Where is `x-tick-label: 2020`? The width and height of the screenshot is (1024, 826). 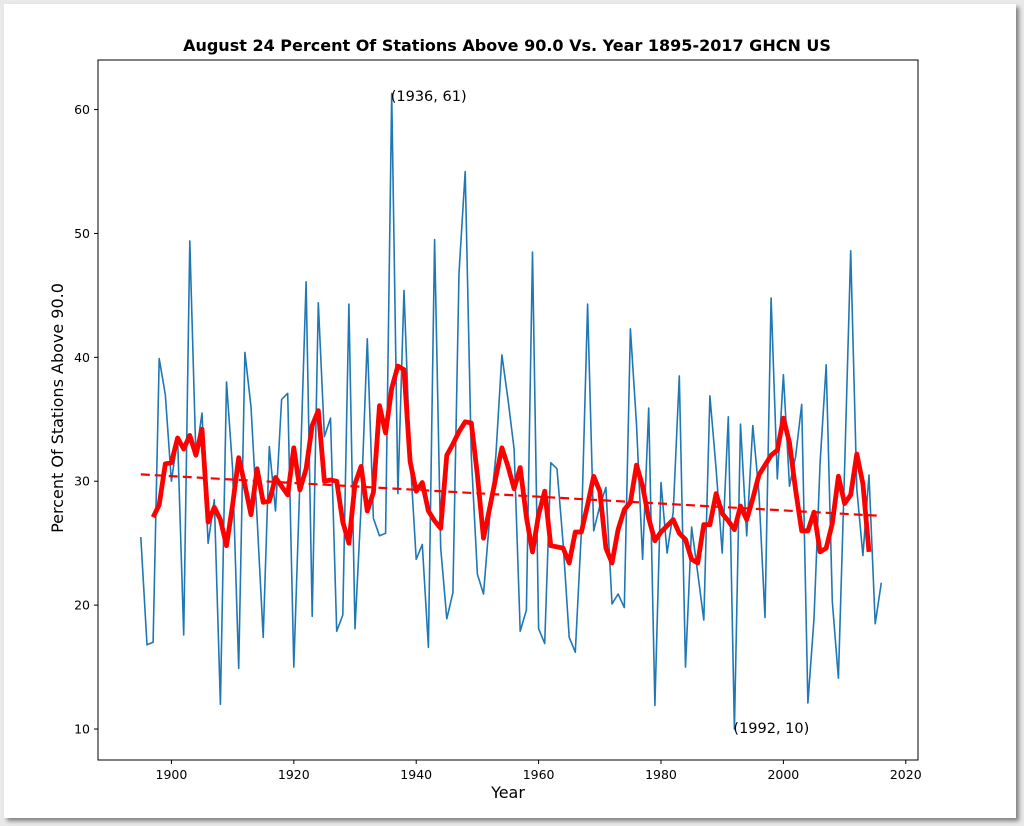 x-tick-label: 2020 is located at coordinates (906, 774).